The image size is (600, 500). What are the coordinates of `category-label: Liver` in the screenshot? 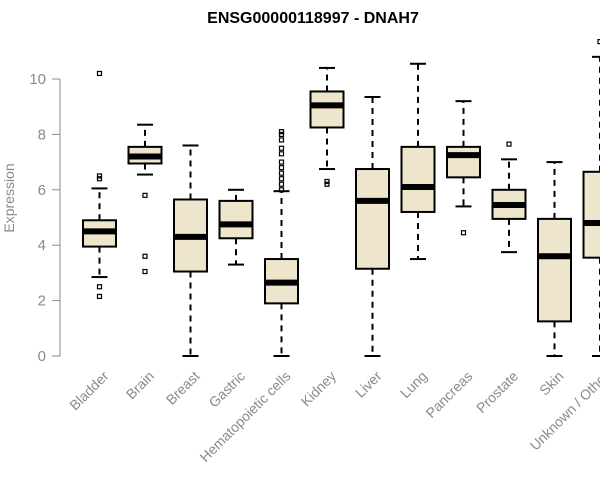 It's located at (368, 384).